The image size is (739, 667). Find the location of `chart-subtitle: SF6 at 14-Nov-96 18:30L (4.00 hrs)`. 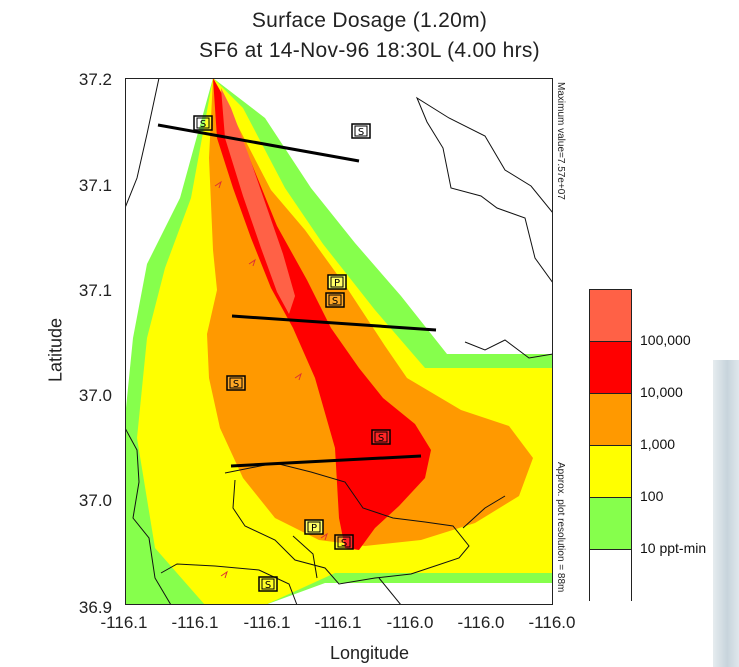

chart-subtitle: SF6 at 14-Nov-96 18:30L (4.00 hrs) is located at coordinates (369, 50).